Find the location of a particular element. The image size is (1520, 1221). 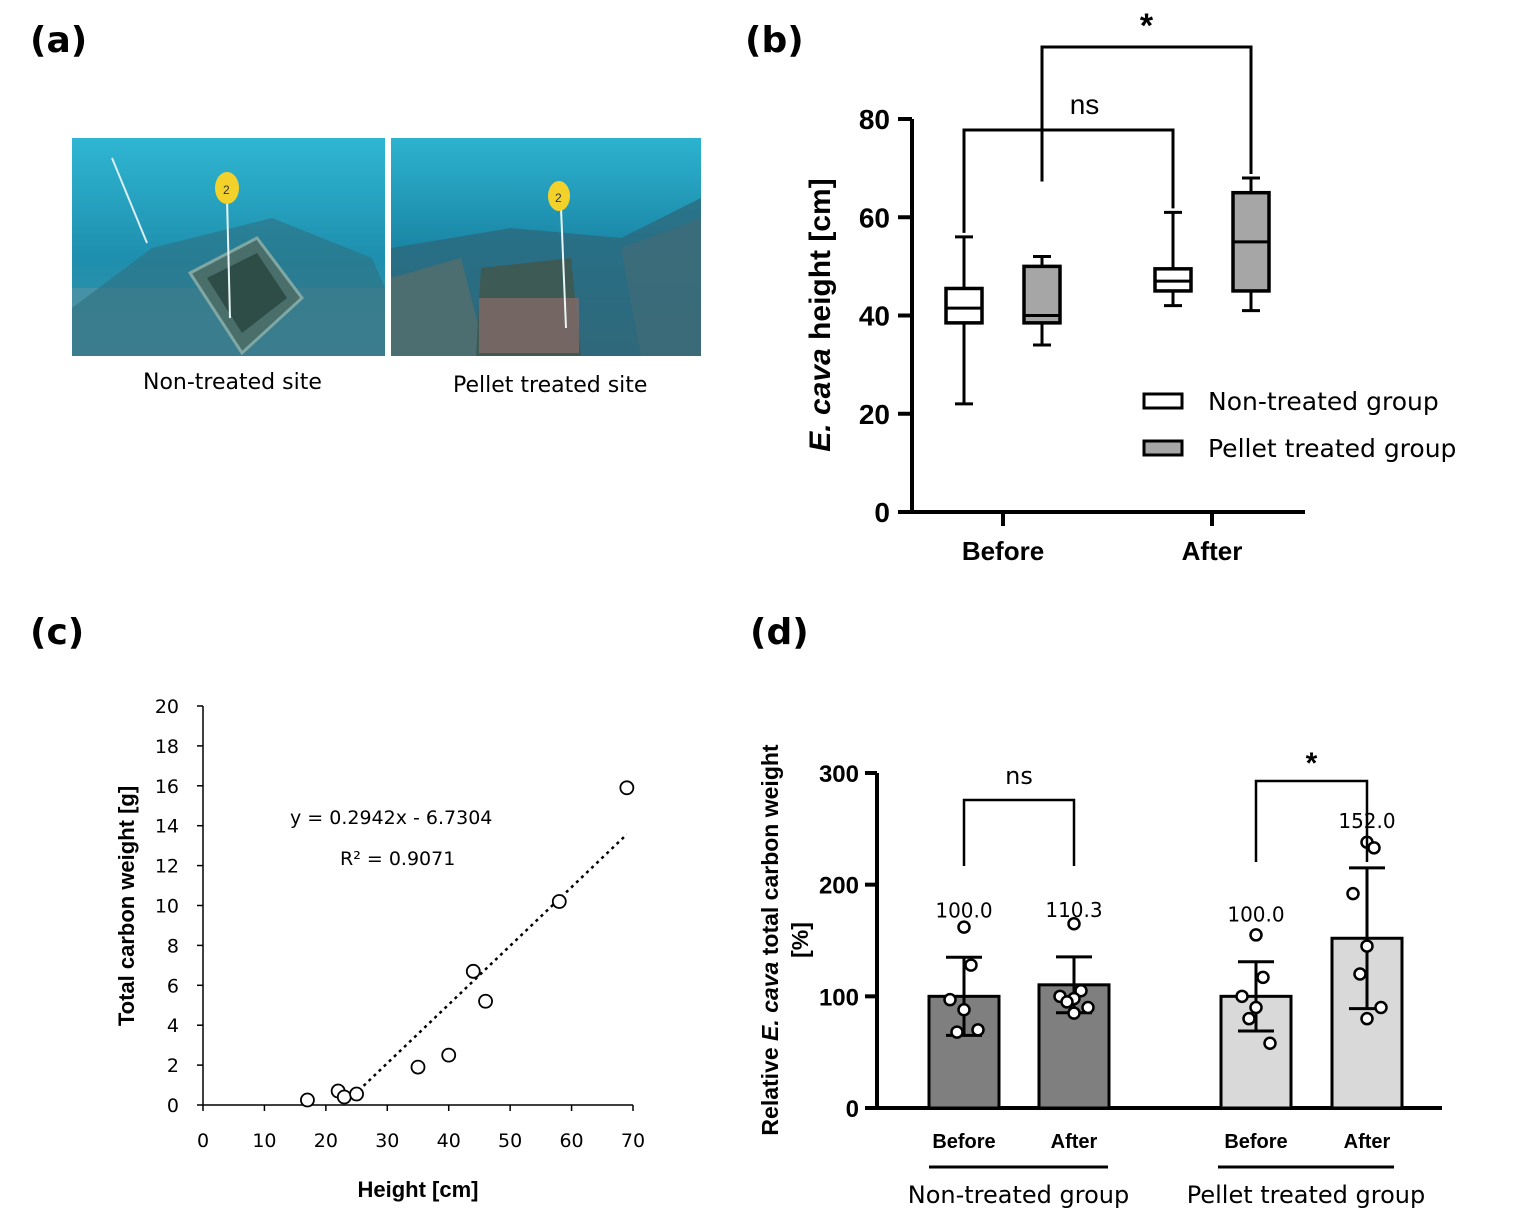

x-tick-label: 20 is located at coordinates (326, 1141).